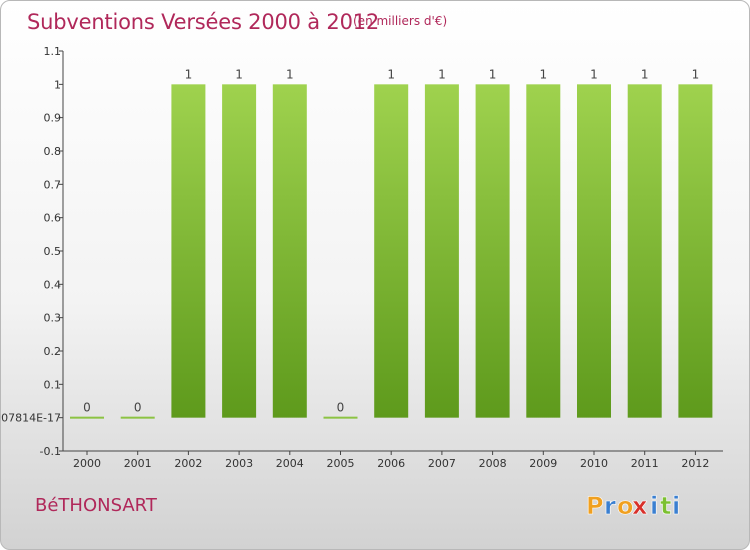 The width and height of the screenshot is (750, 550). What do you see at coordinates (50, 451) in the screenshot?
I see `y-tick-label: -0.1` at bounding box center [50, 451].